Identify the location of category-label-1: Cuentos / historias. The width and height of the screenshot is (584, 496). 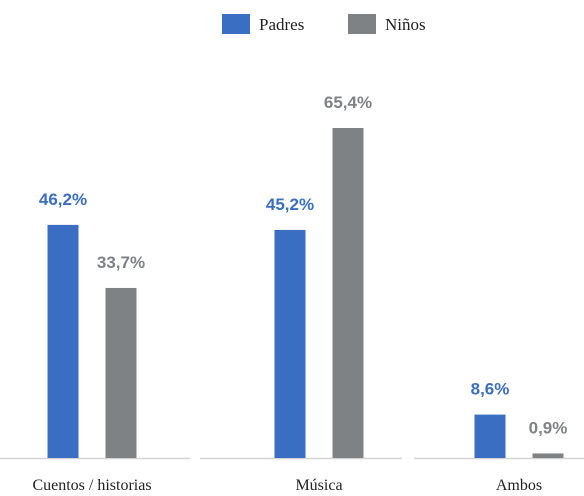
(91, 485).